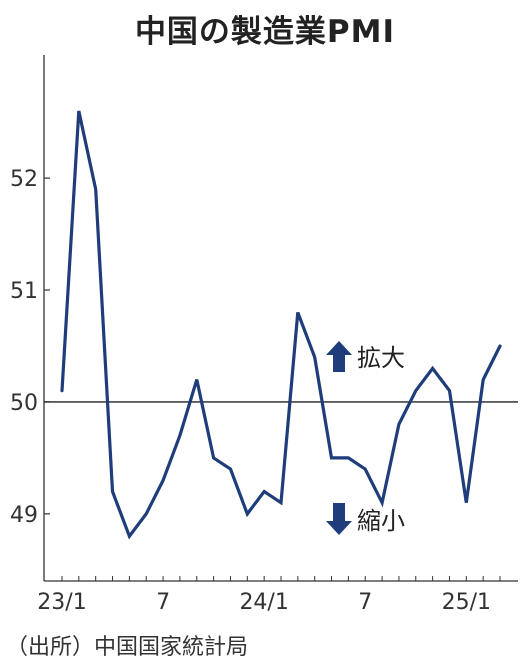  What do you see at coordinates (24, 291) in the screenshot?
I see `y-tick-label: 51` at bounding box center [24, 291].